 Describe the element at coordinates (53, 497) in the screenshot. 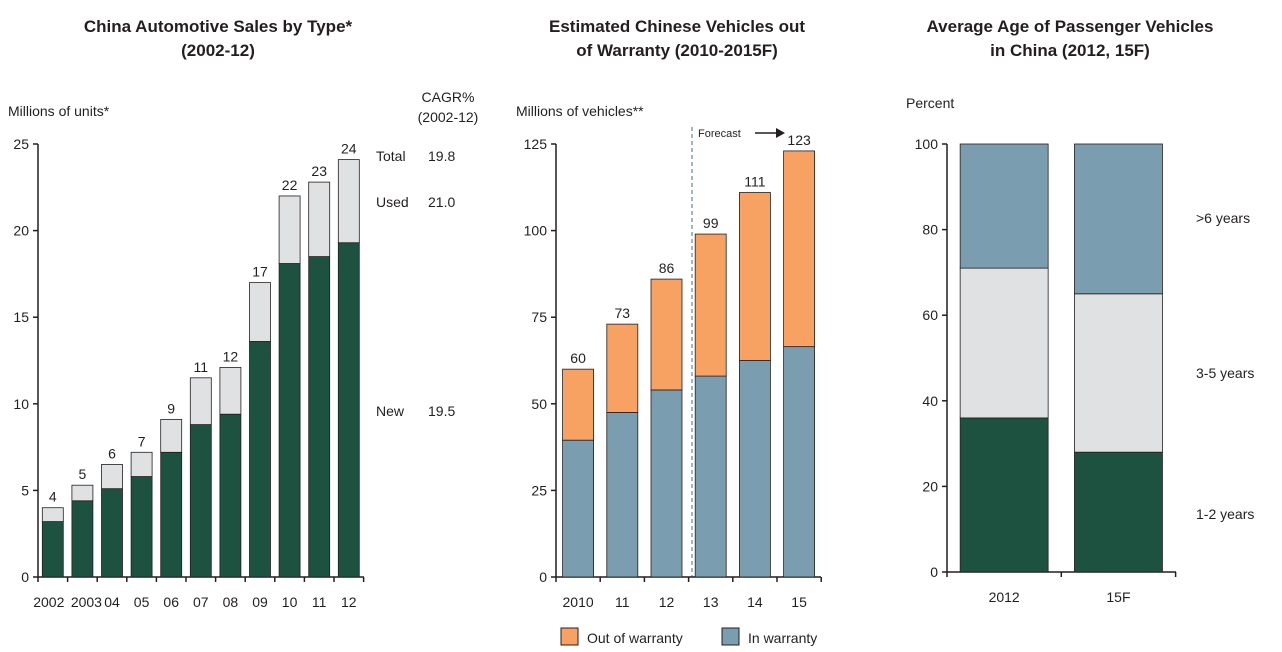

I see `total-value-label: 4` at that location.